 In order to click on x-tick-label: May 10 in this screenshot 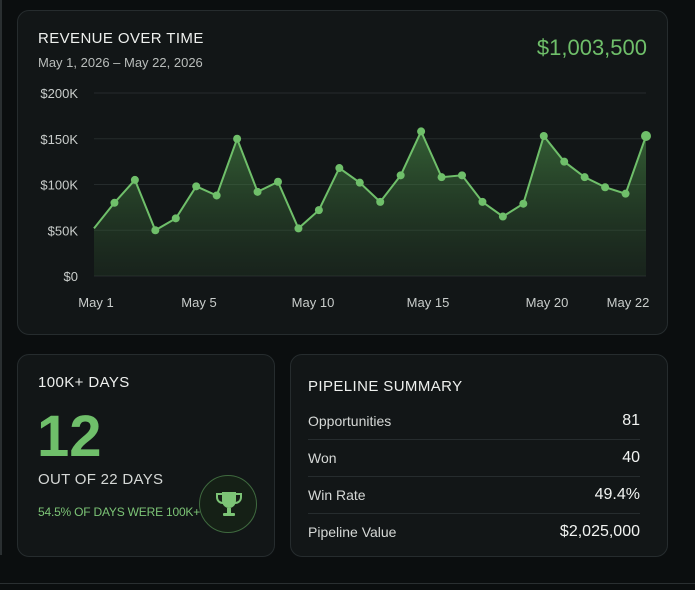, I will do `click(313, 302)`.